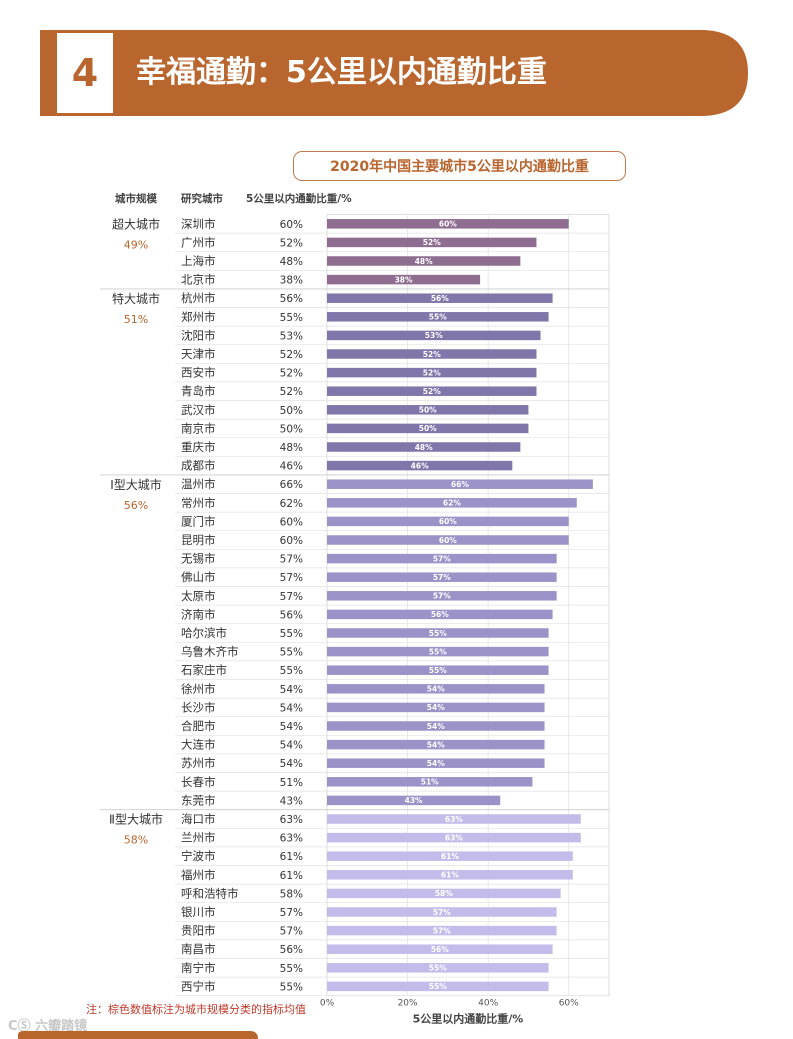  I want to click on group-mean: 58%, so click(136, 840).